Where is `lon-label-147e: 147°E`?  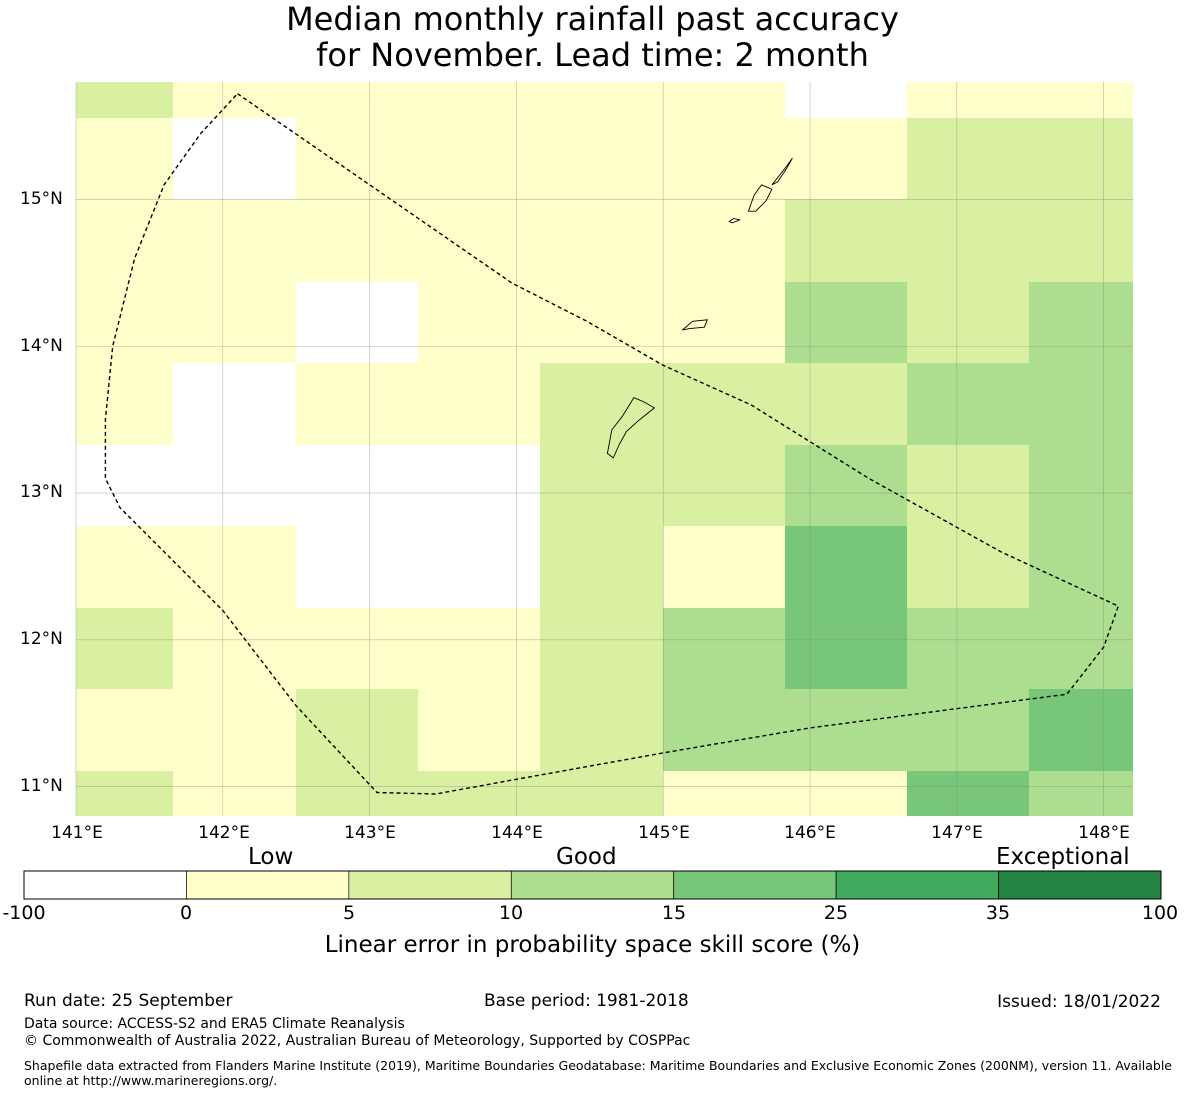
lon-label-147e: 147°E is located at coordinates (957, 833).